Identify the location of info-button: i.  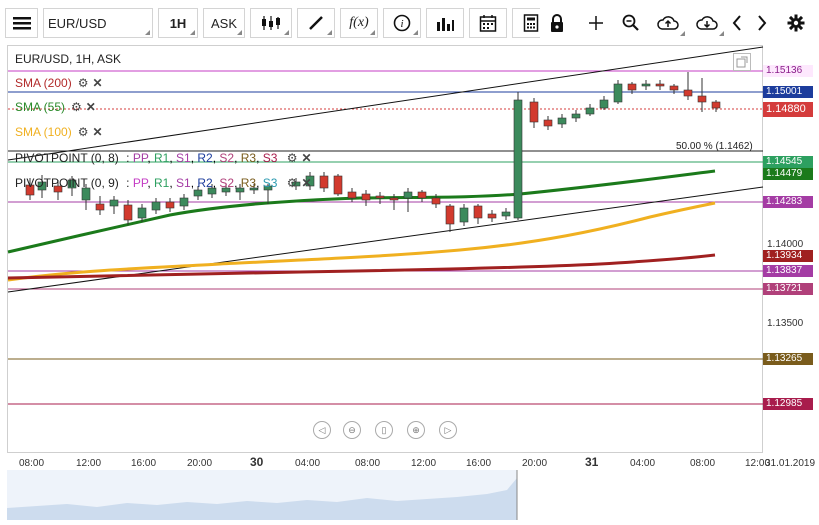
(402, 23).